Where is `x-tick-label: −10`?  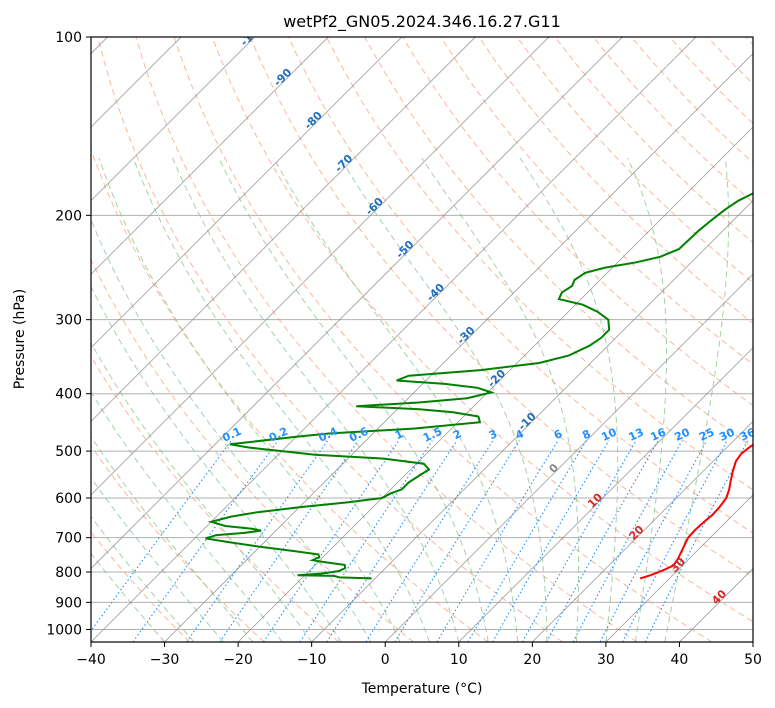 x-tick-label: −10 is located at coordinates (312, 660).